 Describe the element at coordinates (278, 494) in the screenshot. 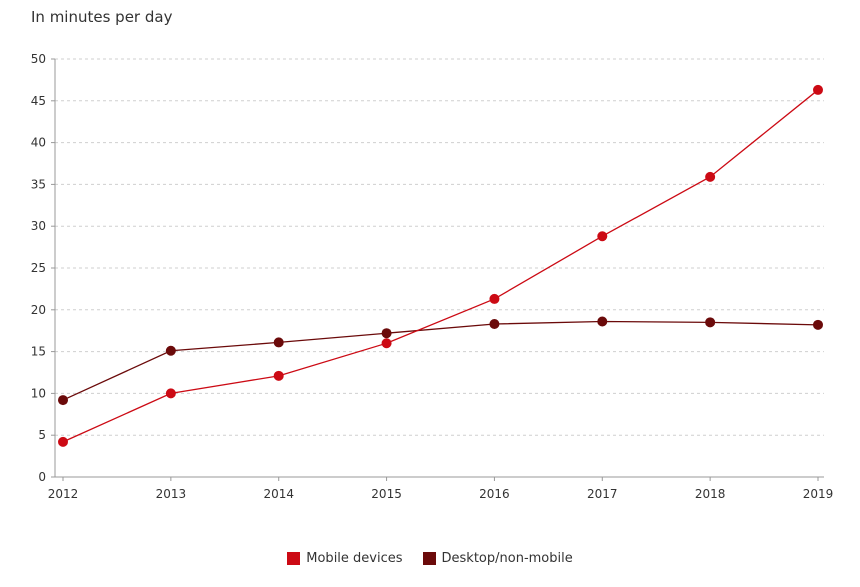

I see `x-tick-label: 2014` at that location.